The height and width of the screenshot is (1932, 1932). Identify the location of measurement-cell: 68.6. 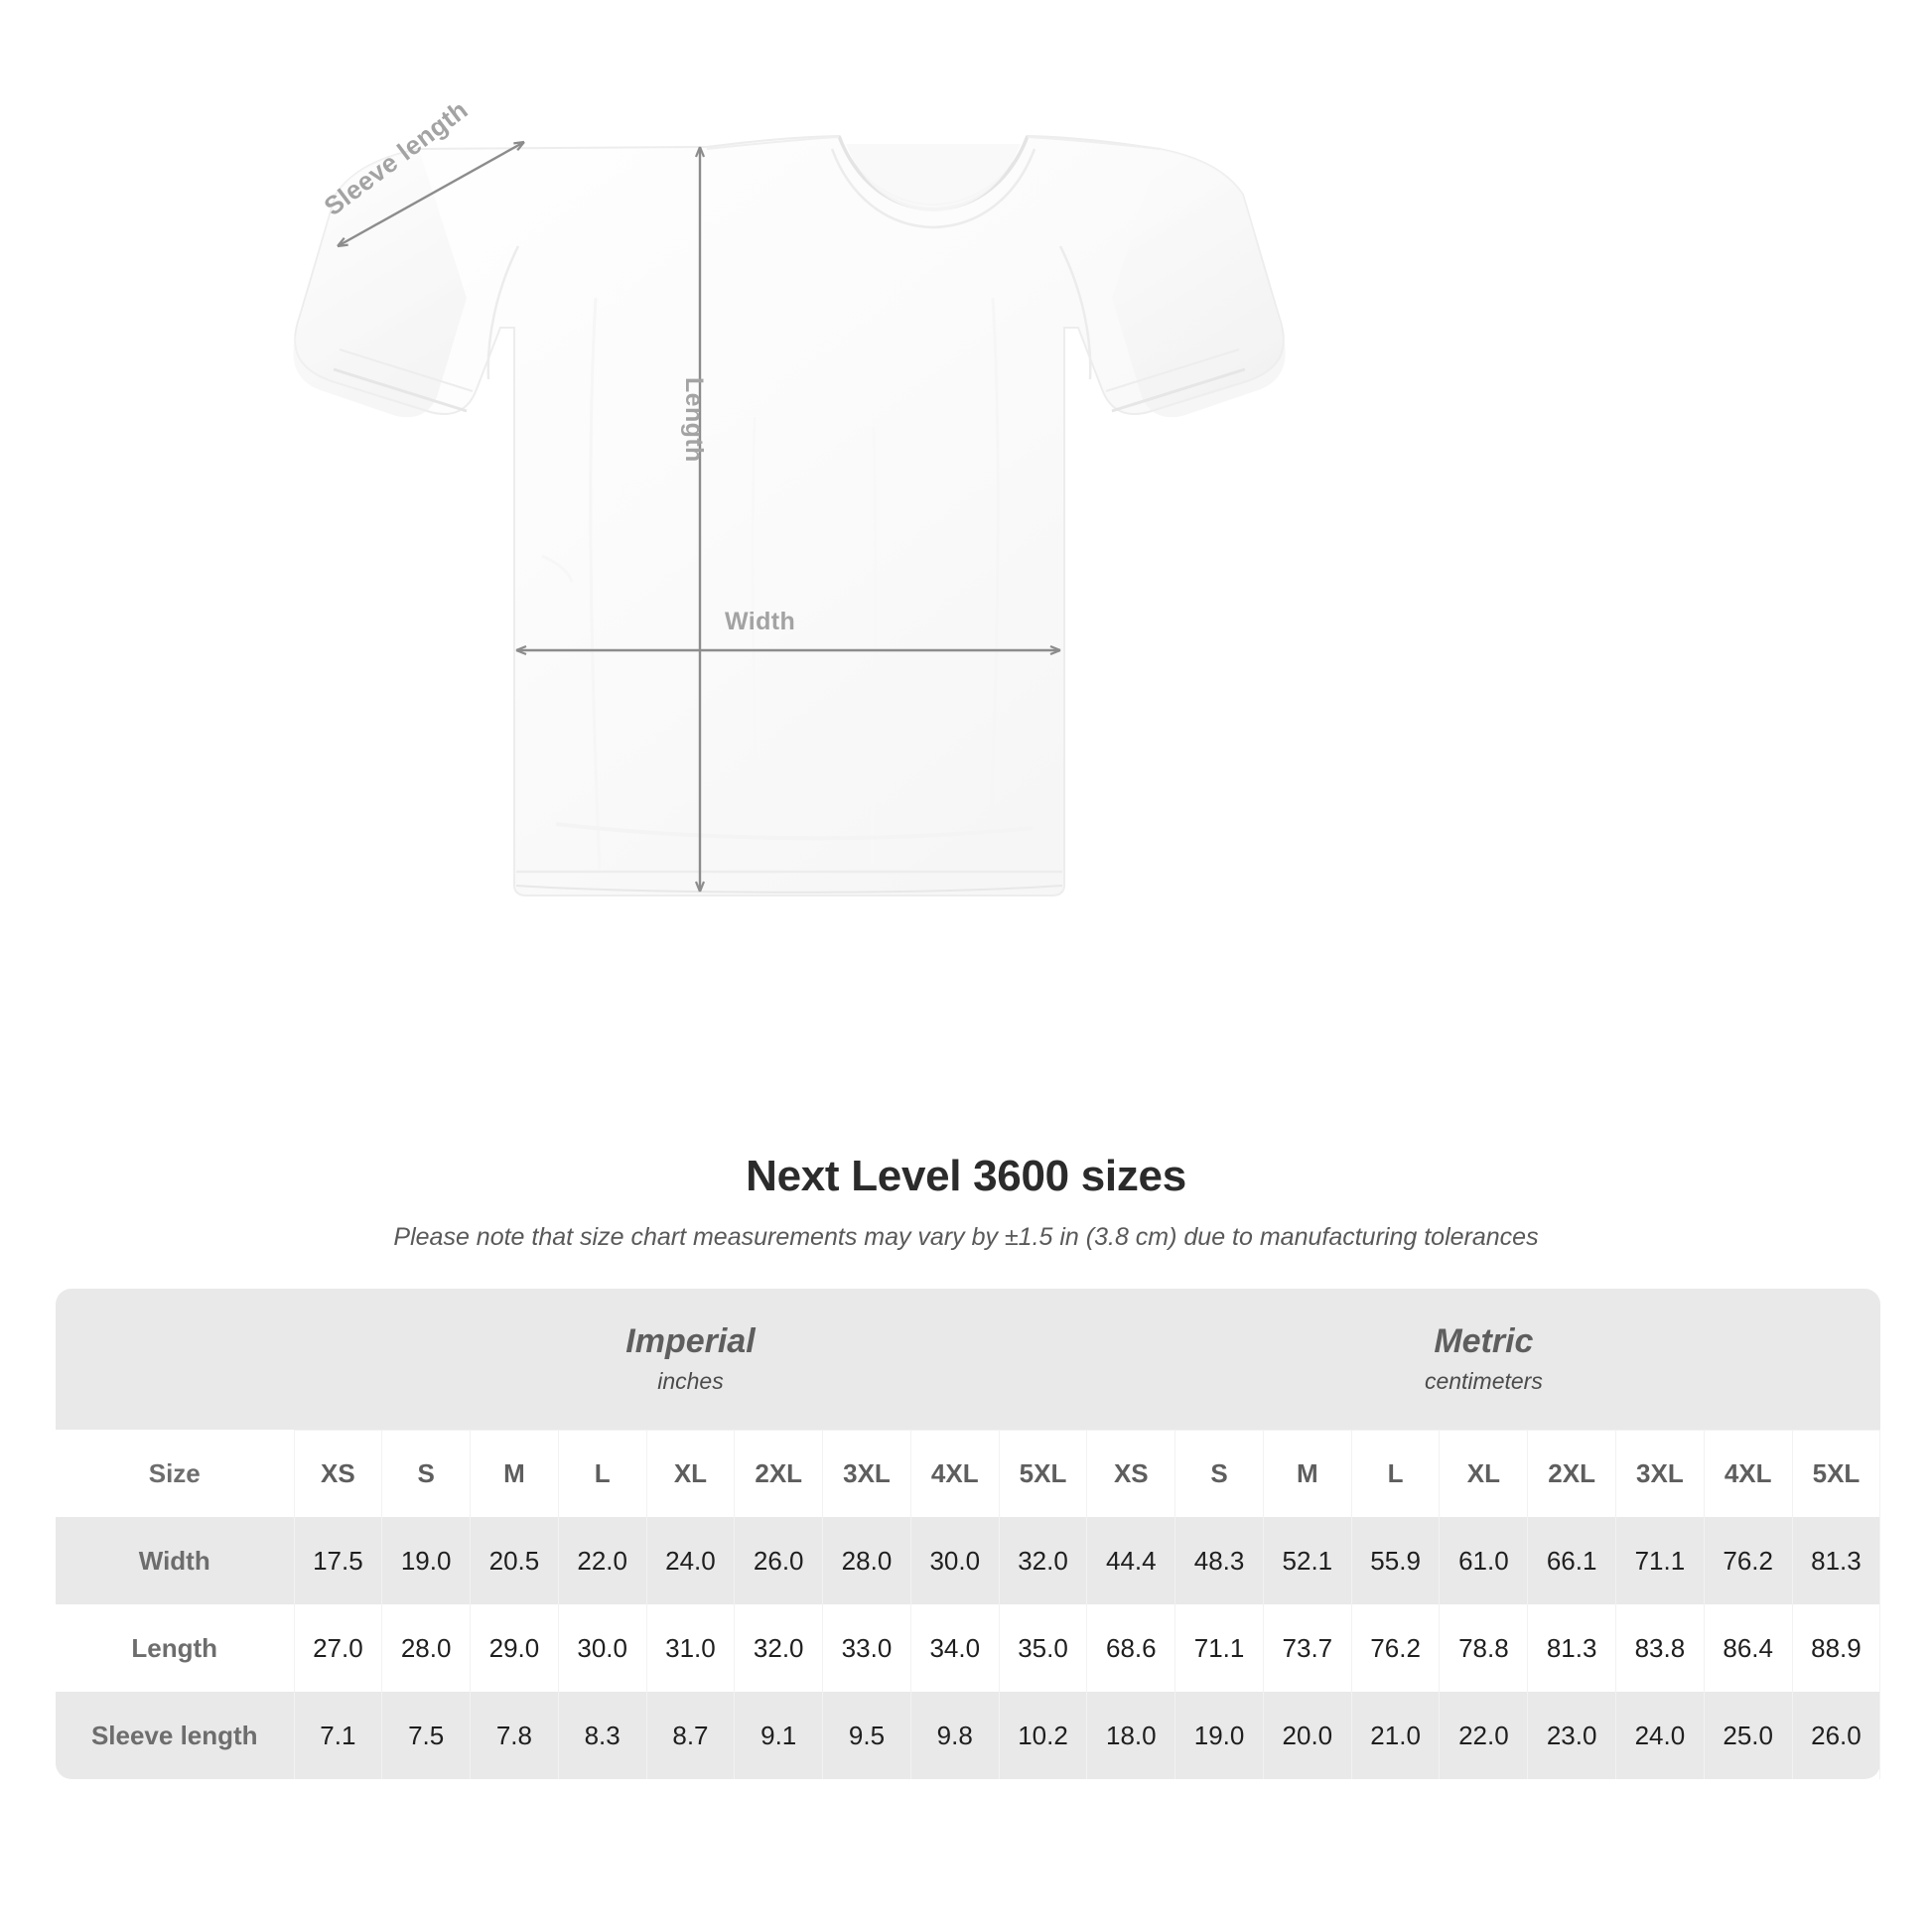
(1131, 1648).